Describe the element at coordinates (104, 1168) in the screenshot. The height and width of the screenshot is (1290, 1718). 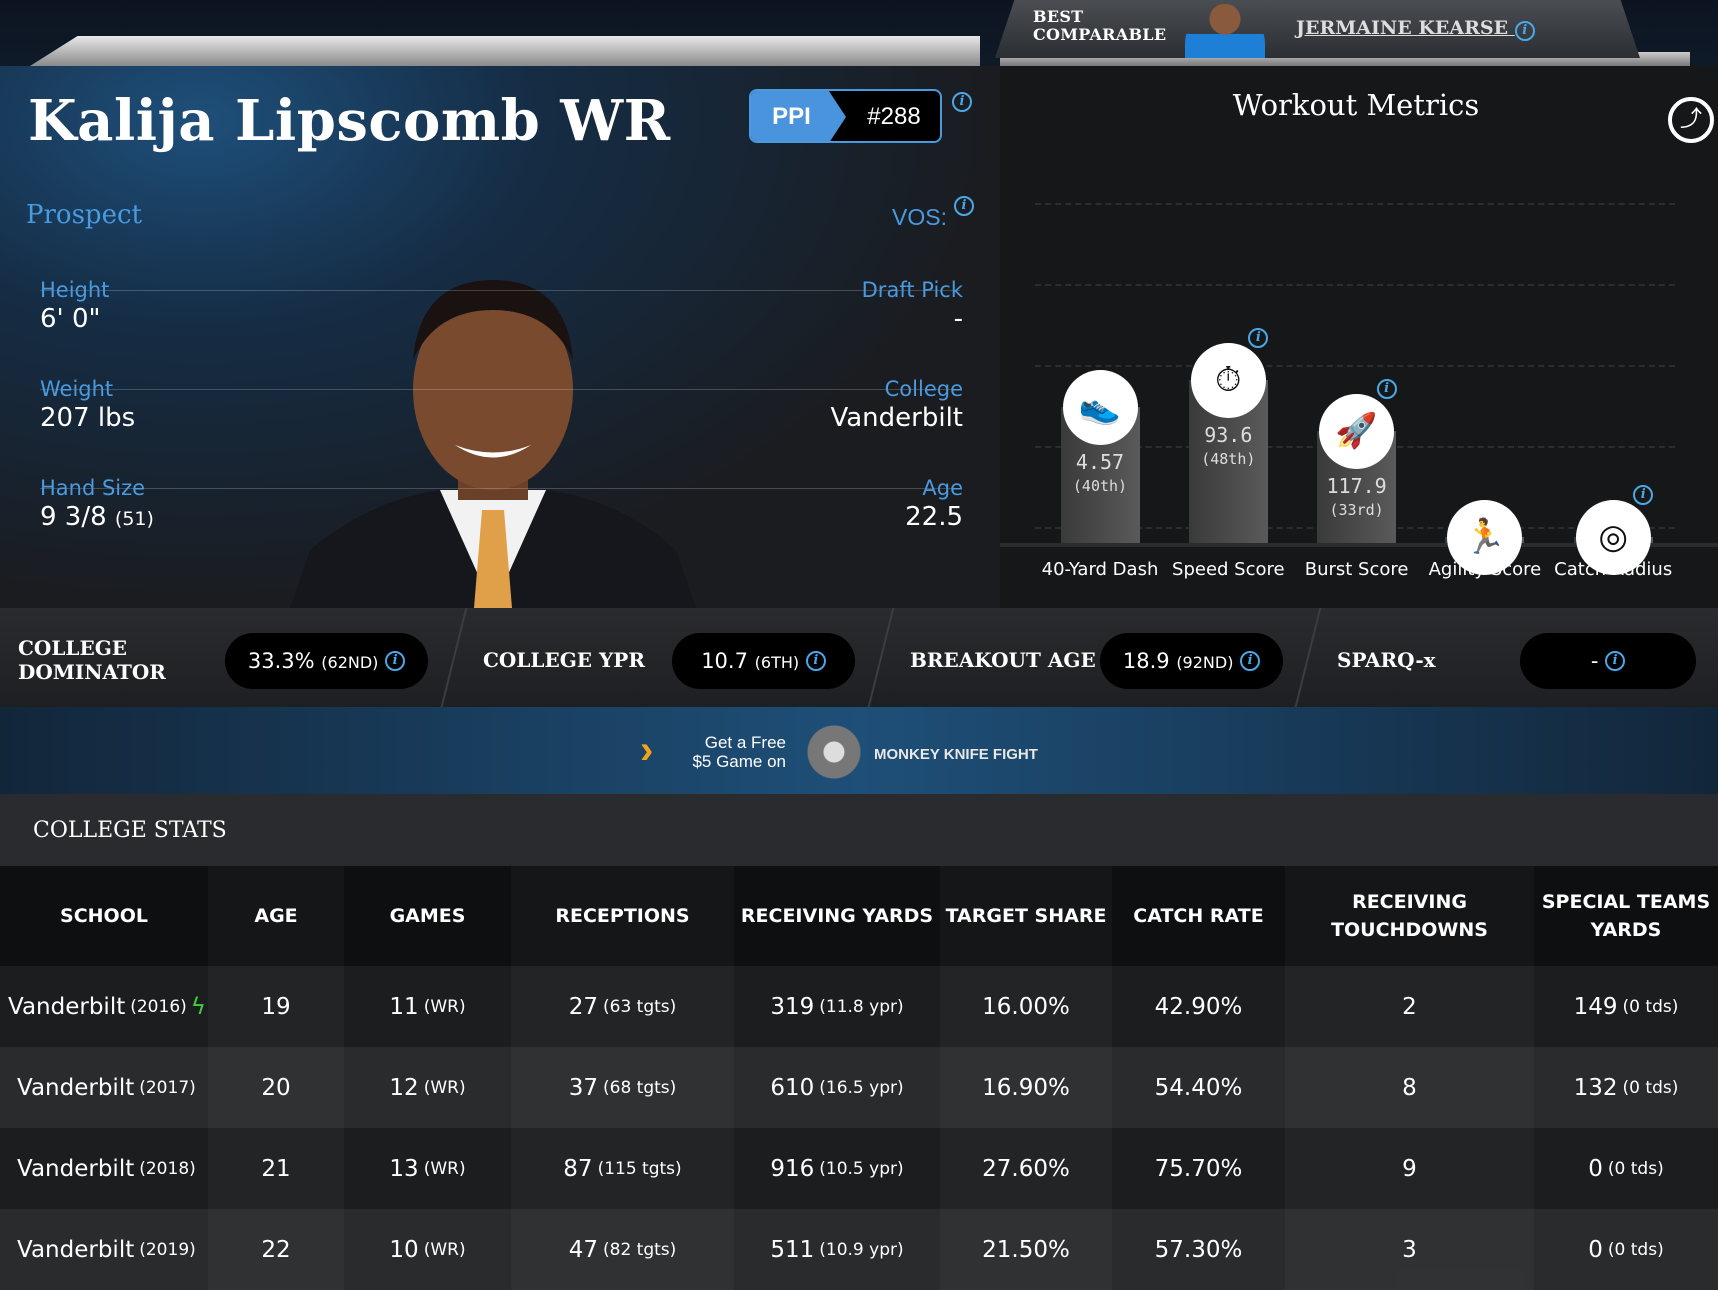
I see `table-cell: Vanderbilt (2018)` at that location.